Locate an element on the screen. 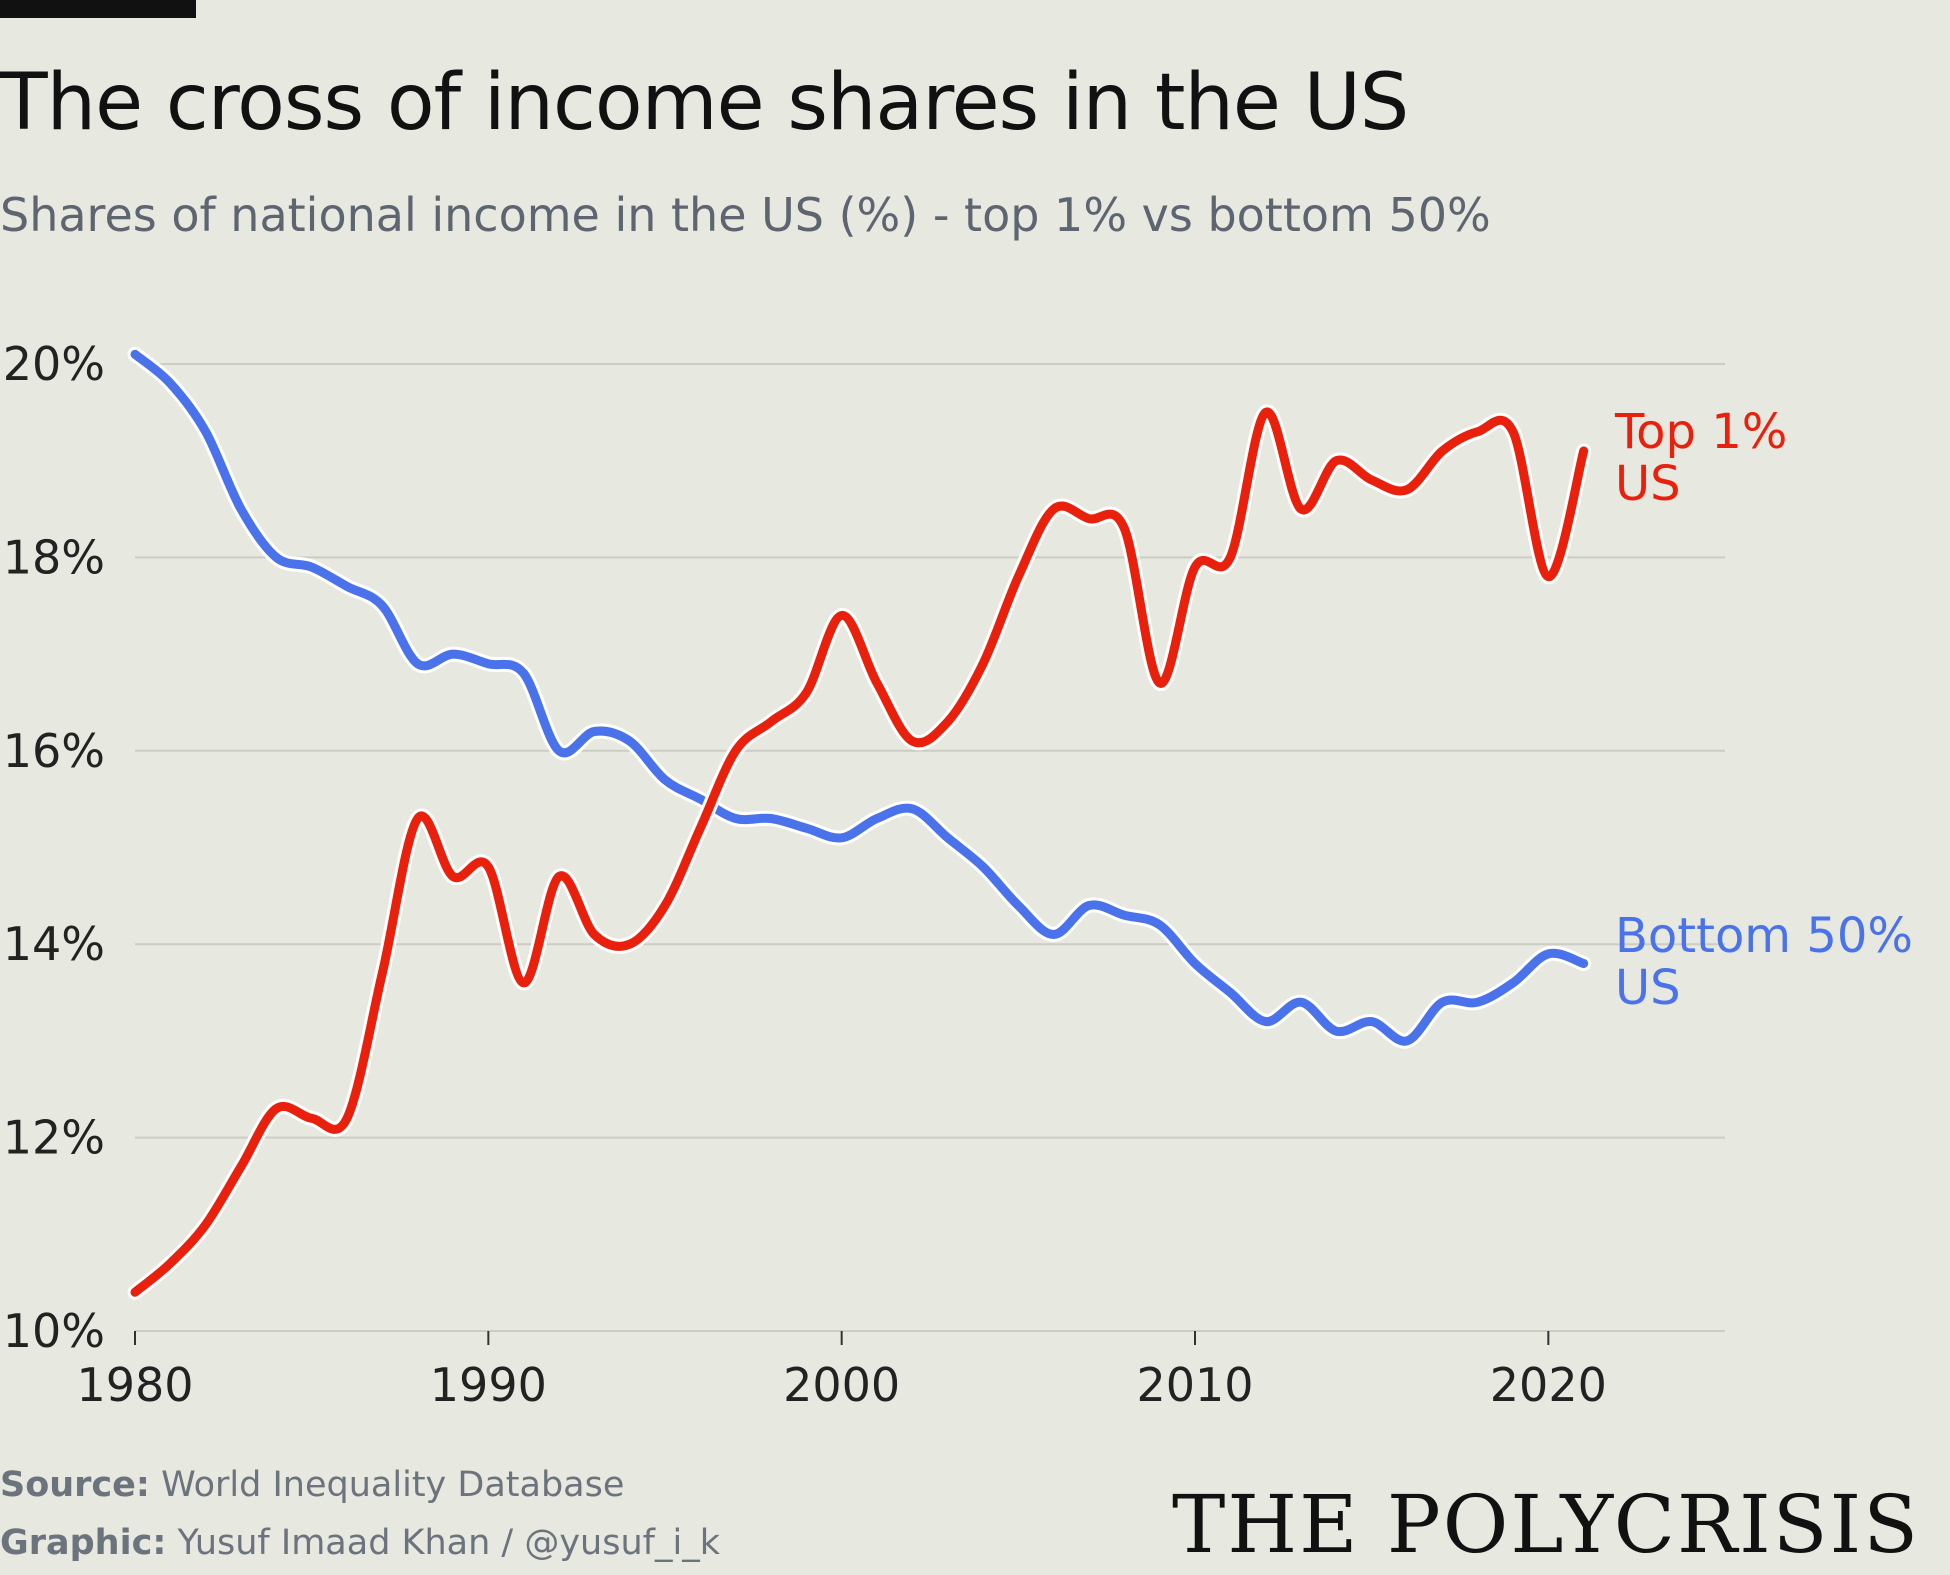 The image size is (1950, 1575). series-label: Top 1% is located at coordinates (1700, 432).